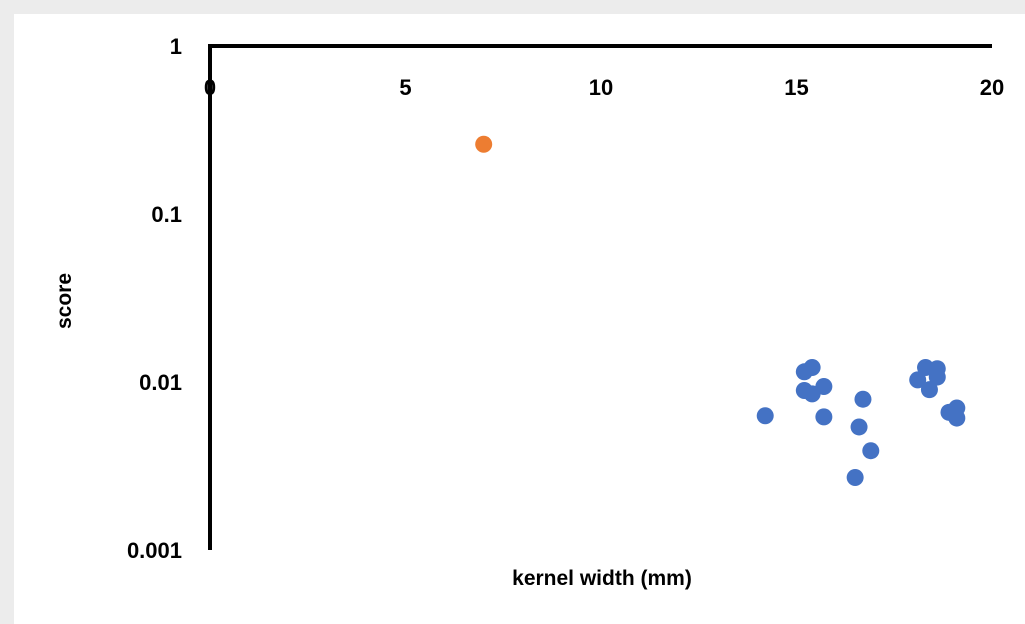  Describe the element at coordinates (64, 301) in the screenshot. I see `y-axis-title: score` at that location.